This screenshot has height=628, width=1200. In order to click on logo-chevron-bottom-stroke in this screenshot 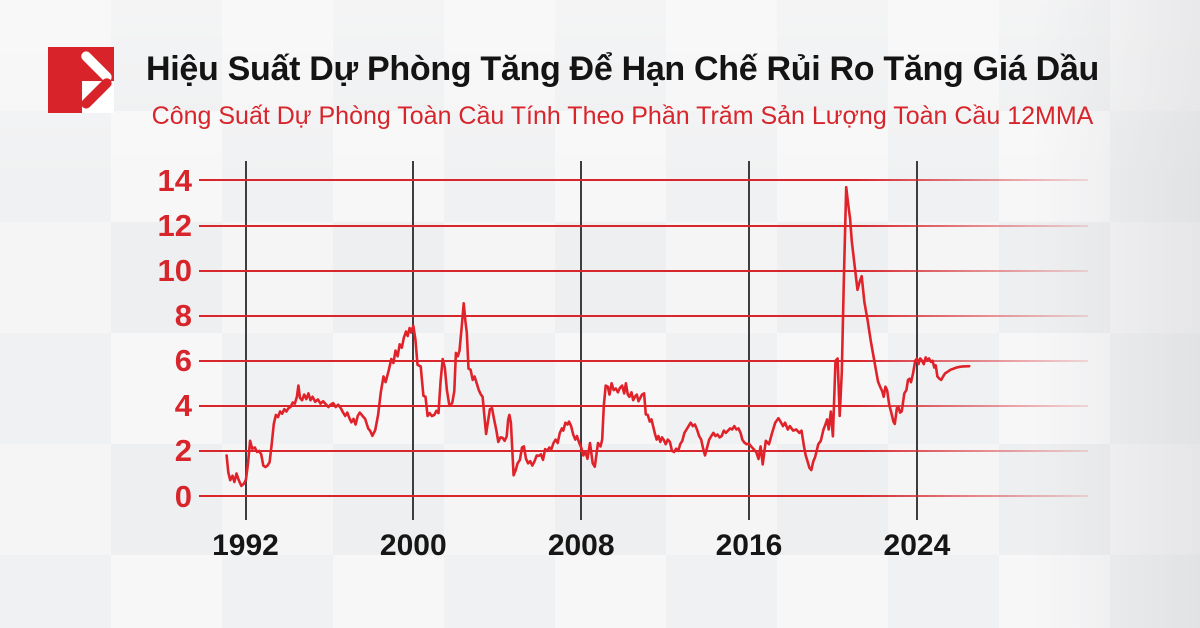, I will do `click(96, 93)`.